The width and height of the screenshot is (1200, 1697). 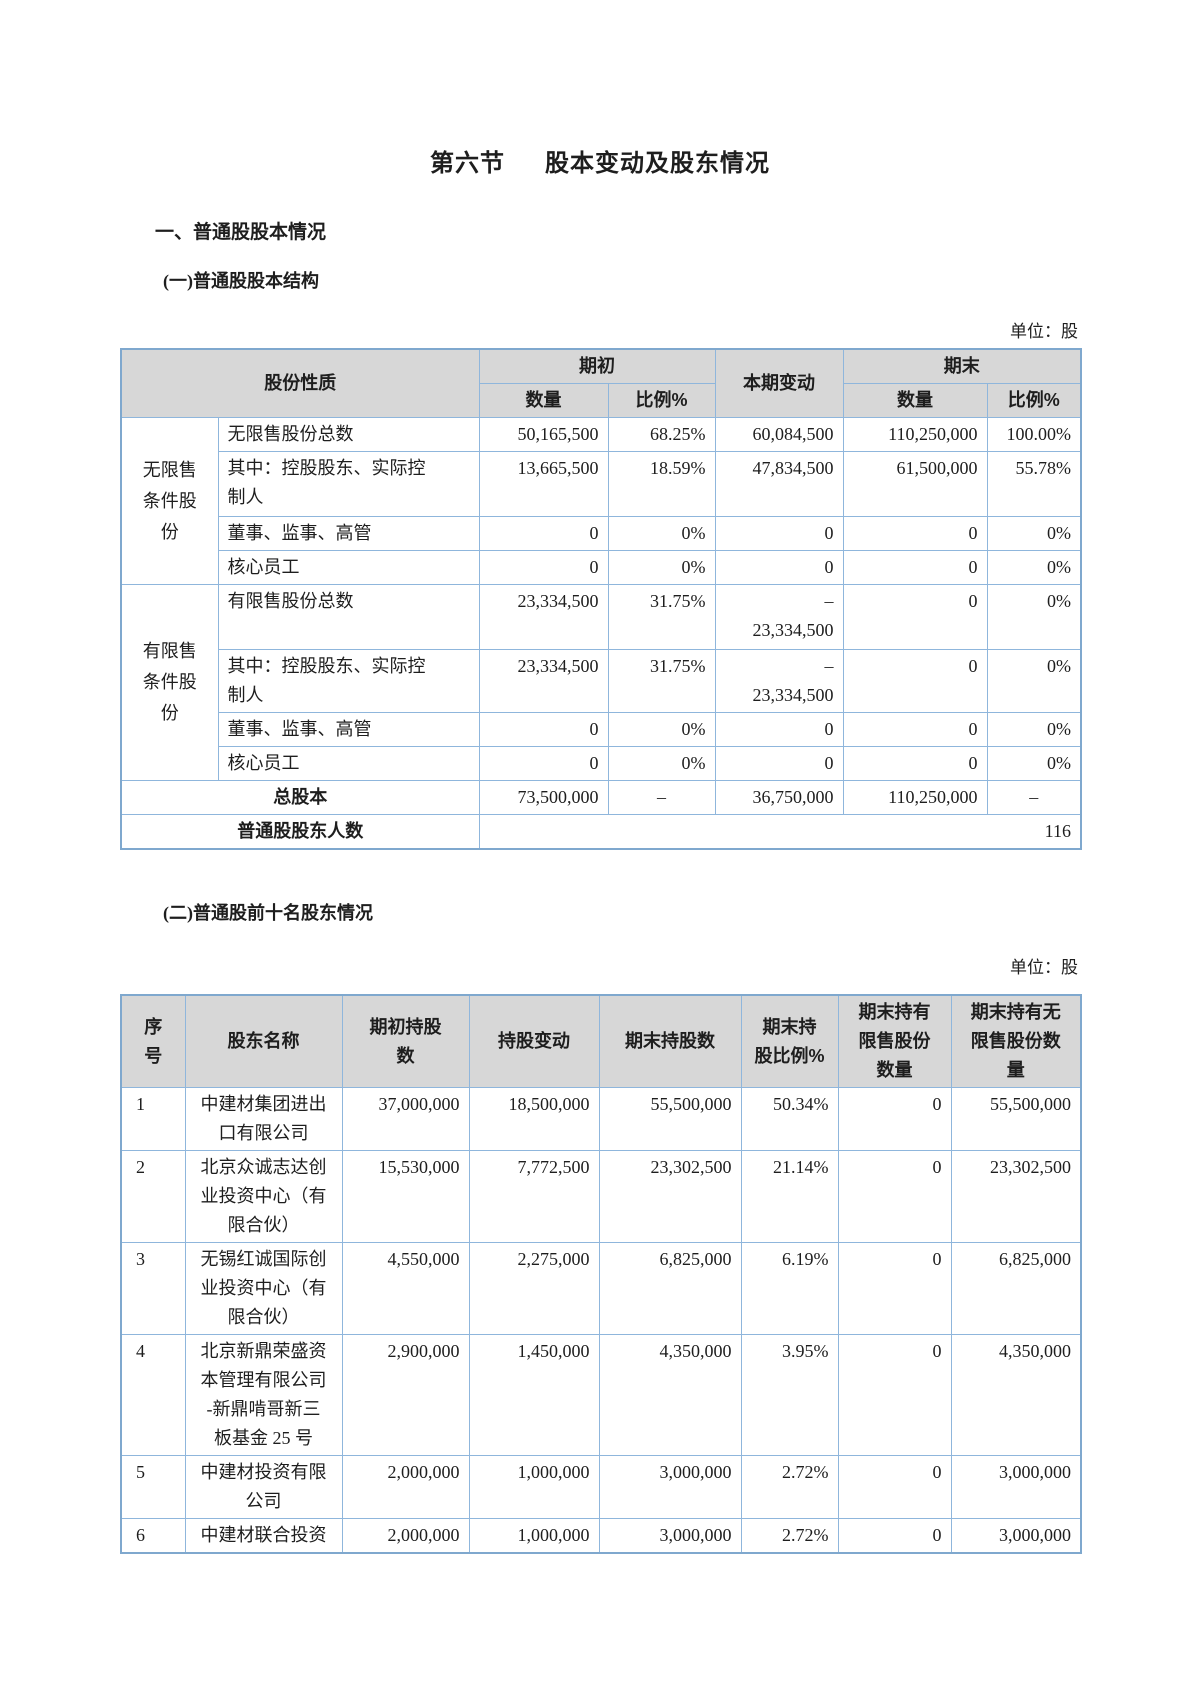 I want to click on cell-seq-no: 2, so click(x=153, y=1196).